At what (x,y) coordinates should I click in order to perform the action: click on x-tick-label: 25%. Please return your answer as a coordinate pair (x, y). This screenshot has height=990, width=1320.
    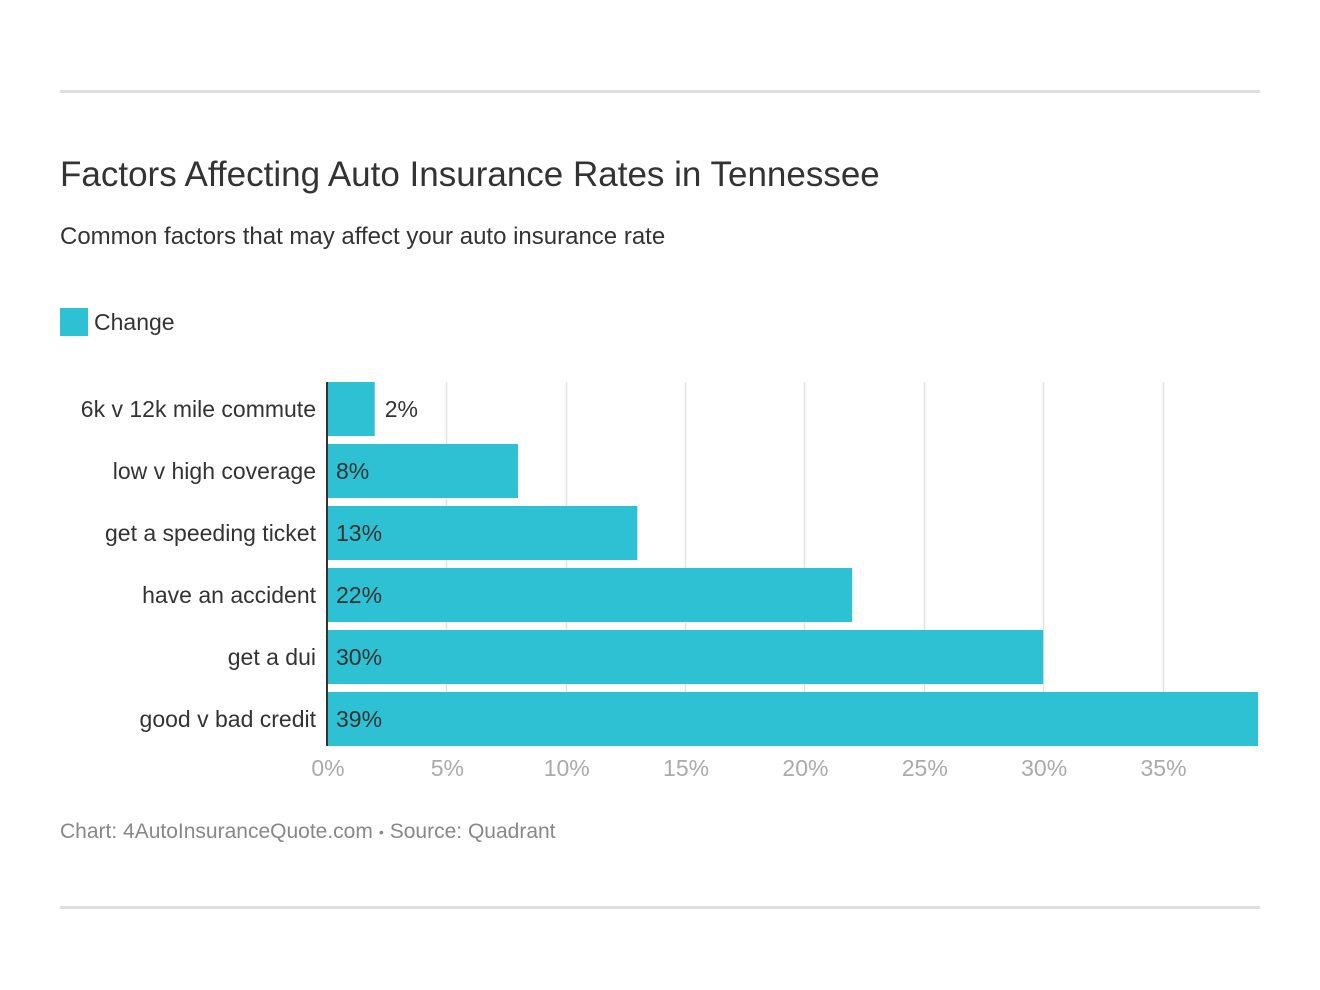
    Looking at the image, I should click on (925, 768).